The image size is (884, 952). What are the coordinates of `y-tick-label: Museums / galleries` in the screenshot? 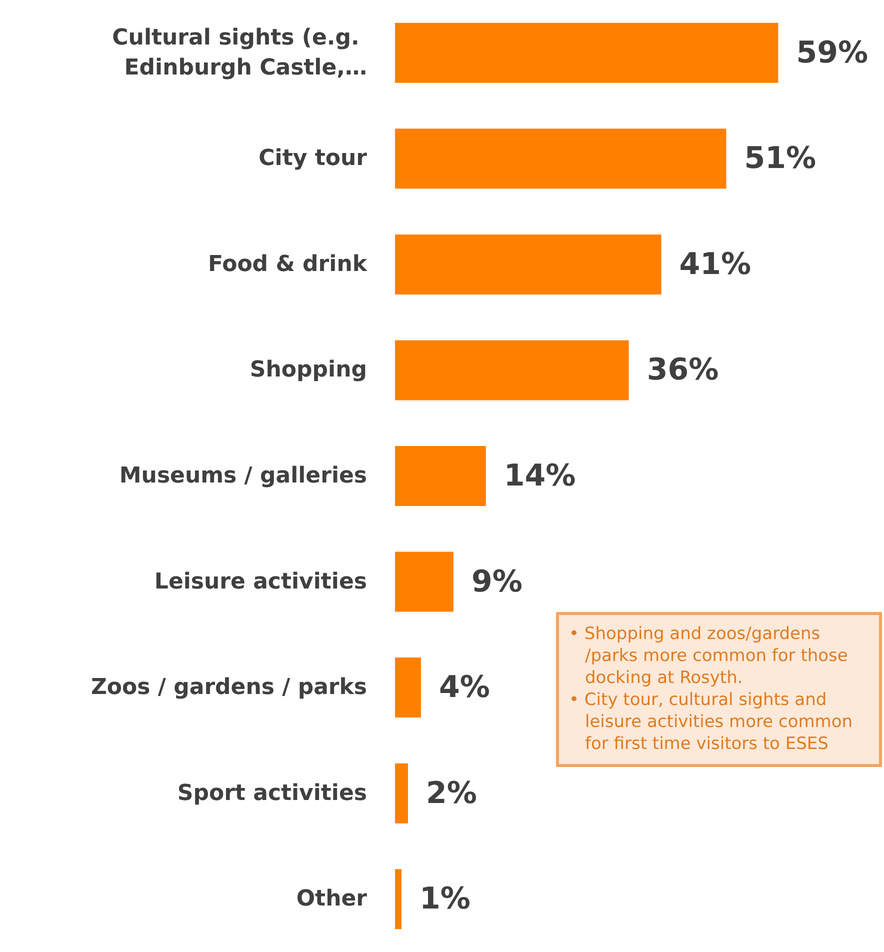 It's located at (243, 476).